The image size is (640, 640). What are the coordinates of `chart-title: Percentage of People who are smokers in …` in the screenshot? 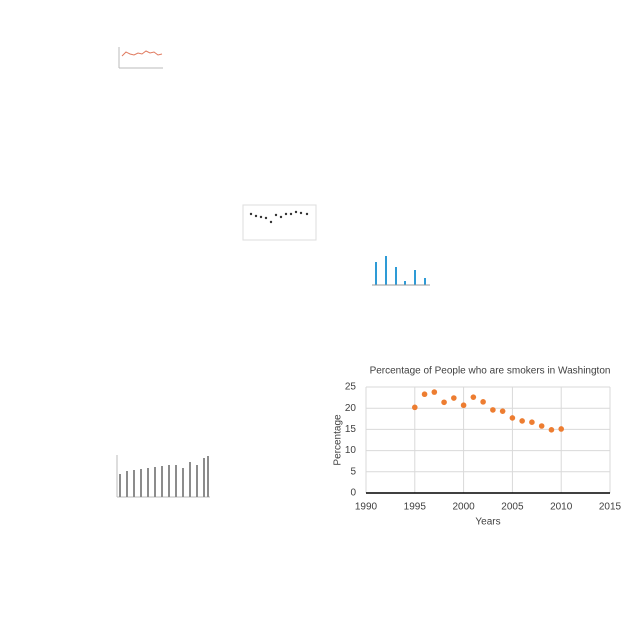 It's located at (490, 371).